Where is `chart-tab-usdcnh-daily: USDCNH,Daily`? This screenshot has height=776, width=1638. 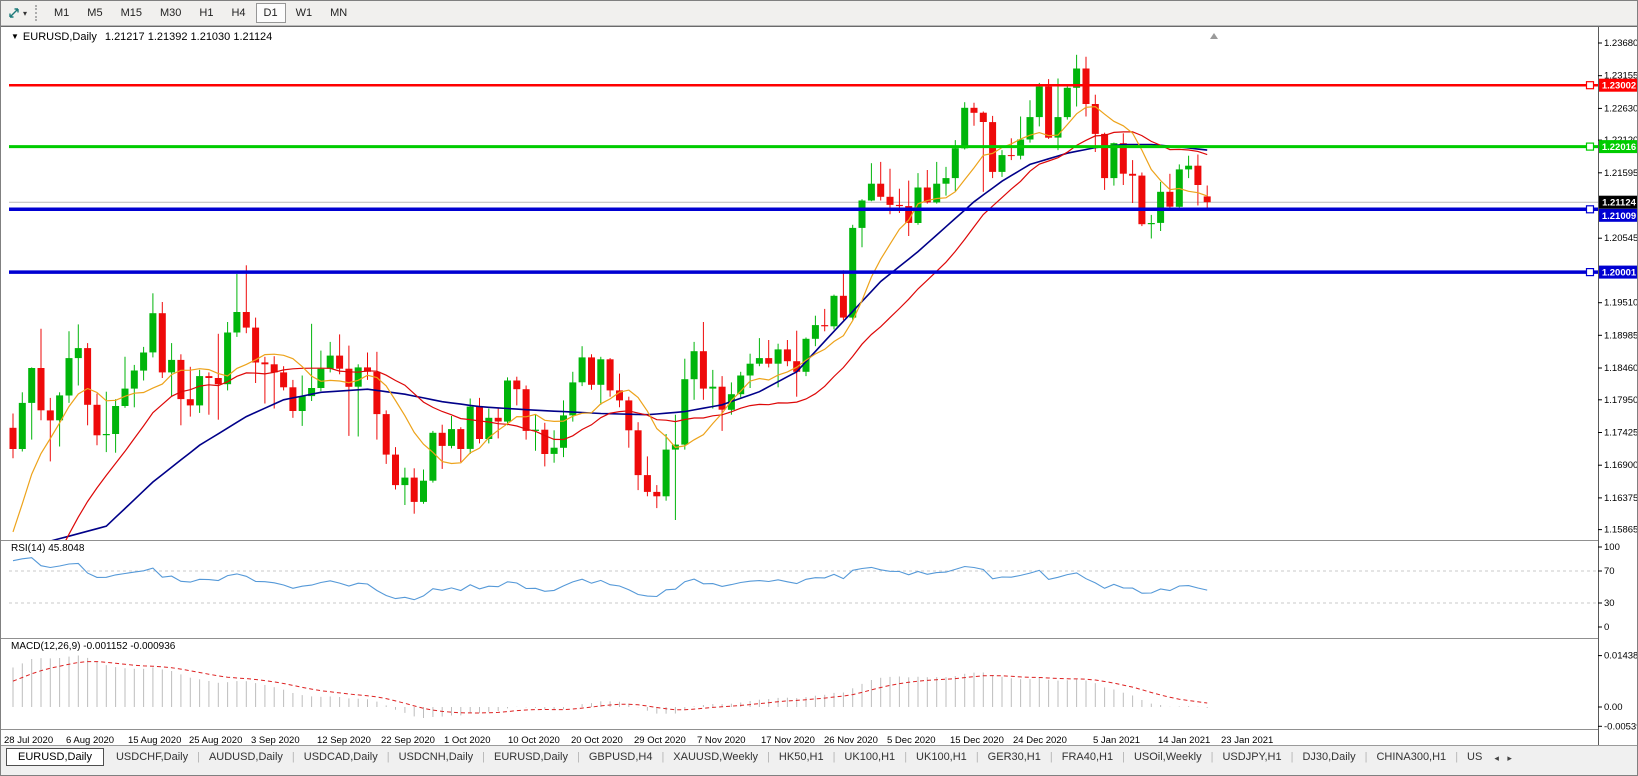 chart-tab-usdcnh-daily: USDCNH,Daily is located at coordinates (436, 757).